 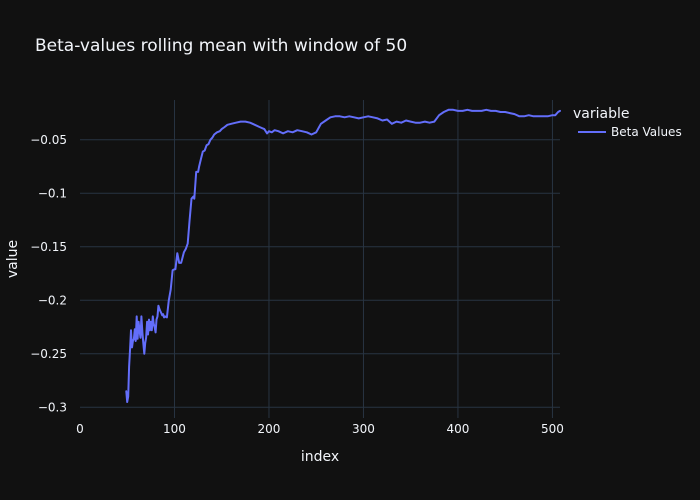 What do you see at coordinates (48, 273) in the screenshot?
I see `y-axis-ticks: −0.05 −0.1 −0.15 −0.2 −0.25 −0.3` at bounding box center [48, 273].